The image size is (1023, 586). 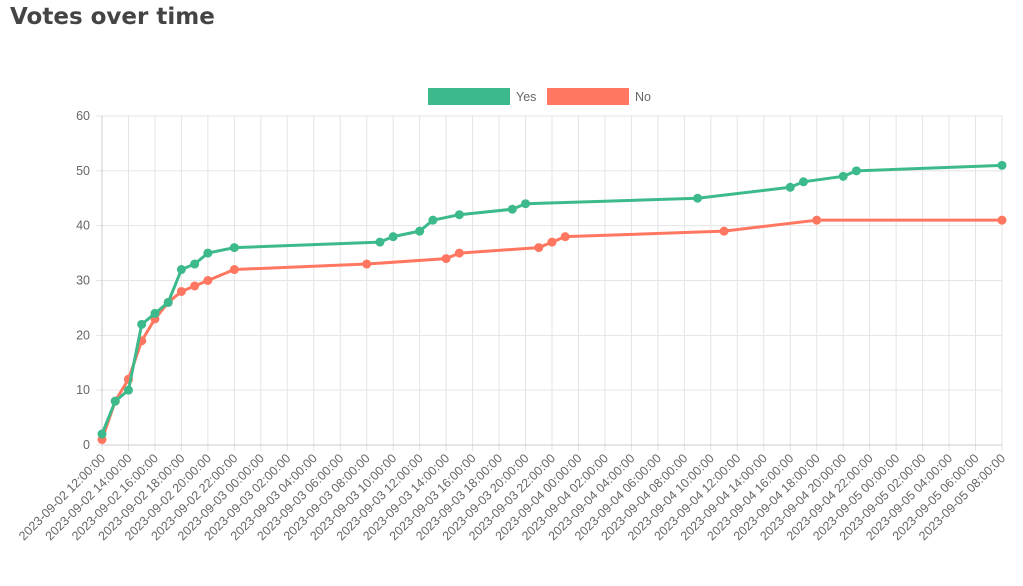 What do you see at coordinates (643, 97) in the screenshot?
I see `legend-label-no: No` at bounding box center [643, 97].